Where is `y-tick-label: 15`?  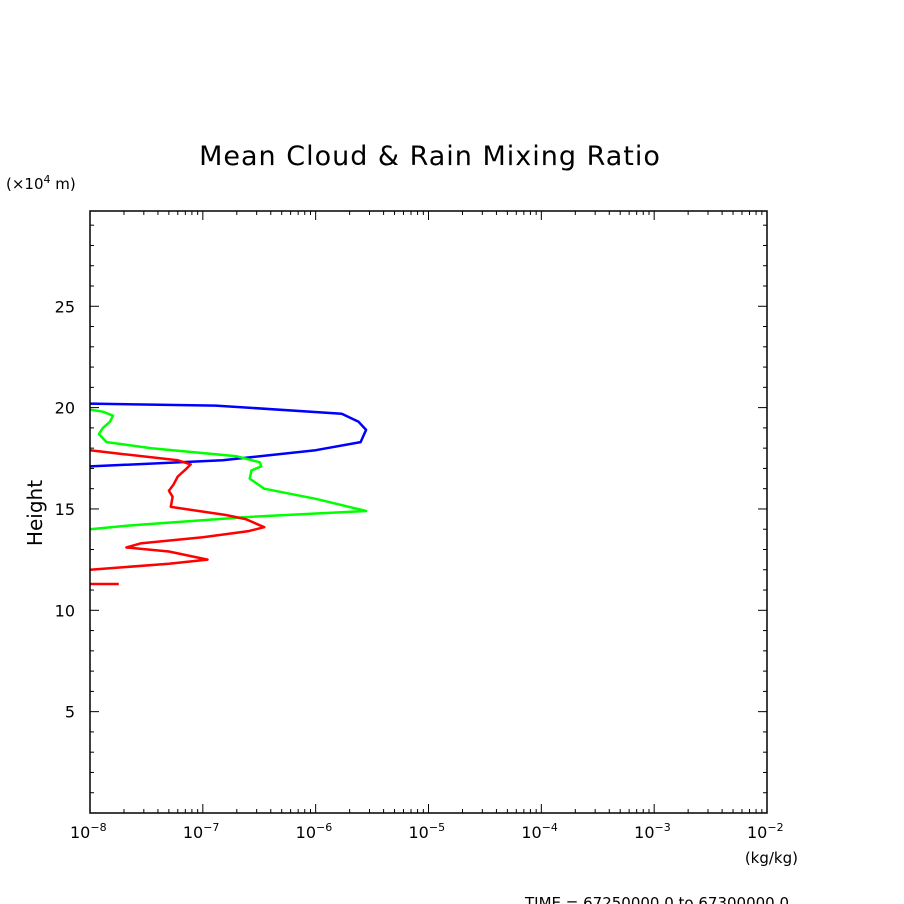 y-tick-label: 15 is located at coordinates (65, 509).